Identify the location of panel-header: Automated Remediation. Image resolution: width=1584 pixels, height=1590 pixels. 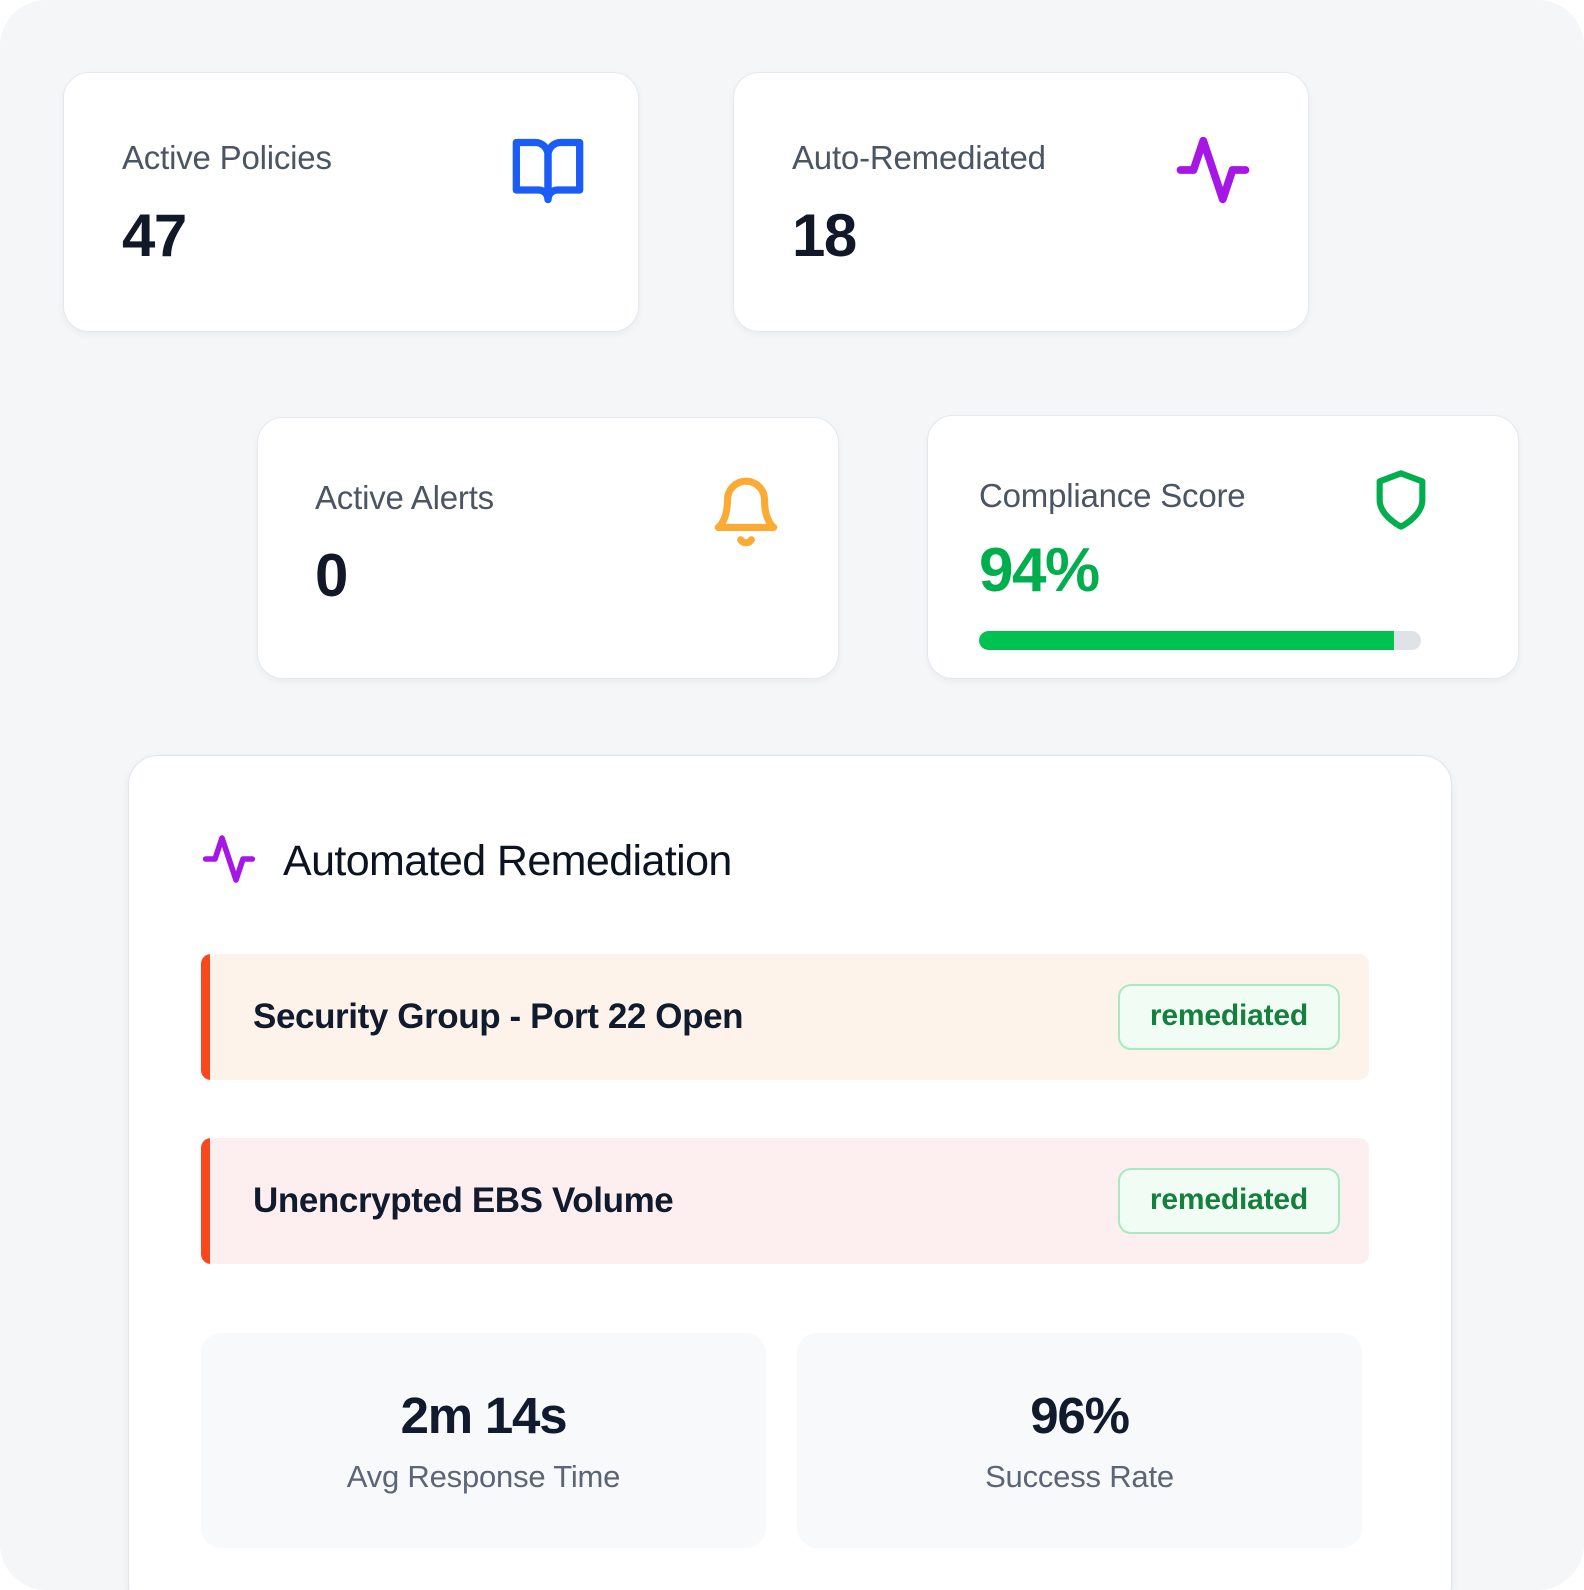
(466, 861).